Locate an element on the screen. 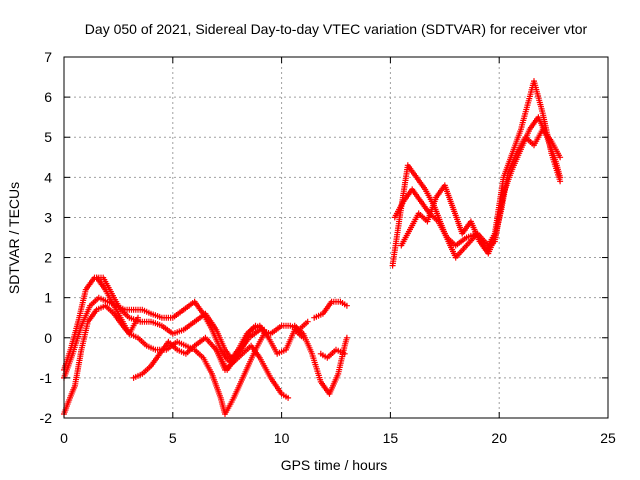 The image size is (640, 480). y-tick-label: 1 is located at coordinates (48, 298).